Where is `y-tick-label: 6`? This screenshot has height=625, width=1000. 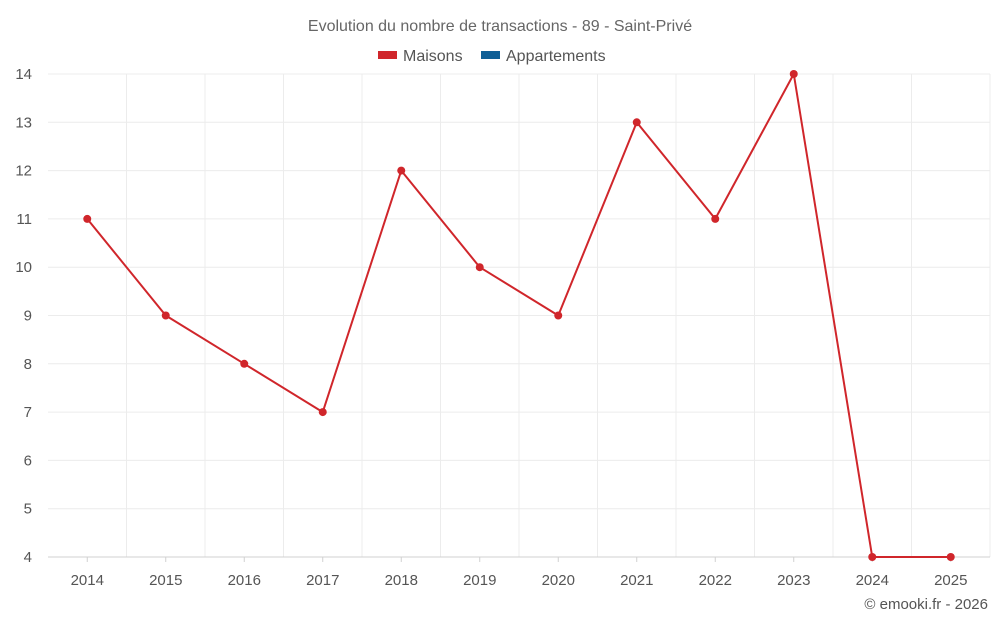 y-tick-label: 6 is located at coordinates (28, 460).